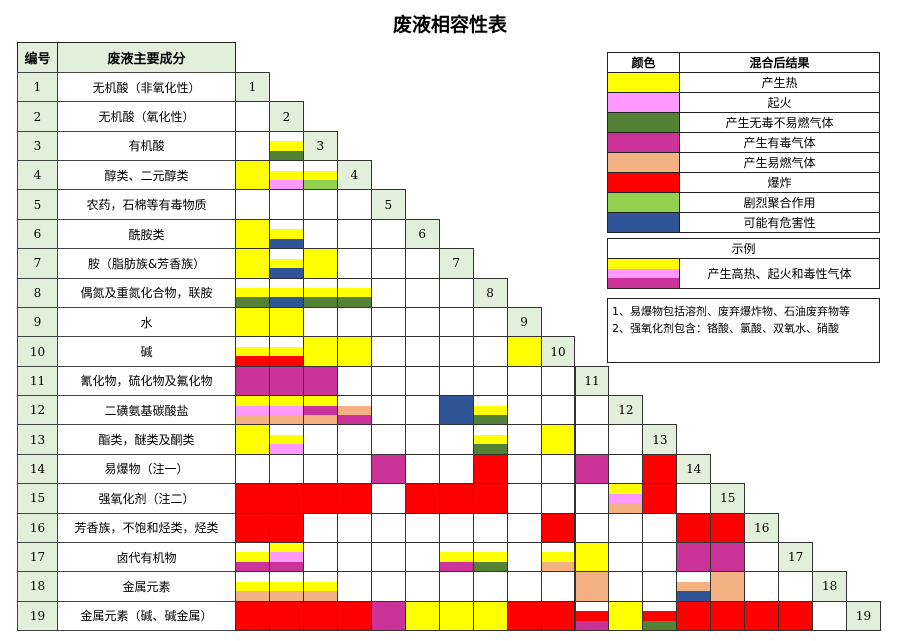 This screenshot has width=900, height=641. I want to click on diagonal-number: 9, so click(524, 322).